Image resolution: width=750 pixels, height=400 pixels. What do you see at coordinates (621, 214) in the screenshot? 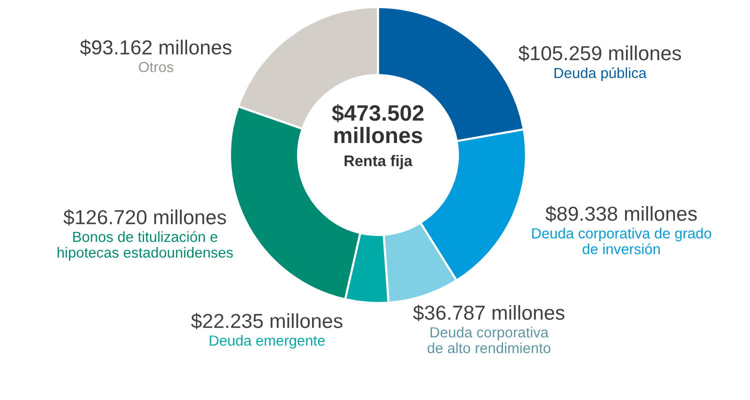
I see `data-label: $89.338 millones` at bounding box center [621, 214].